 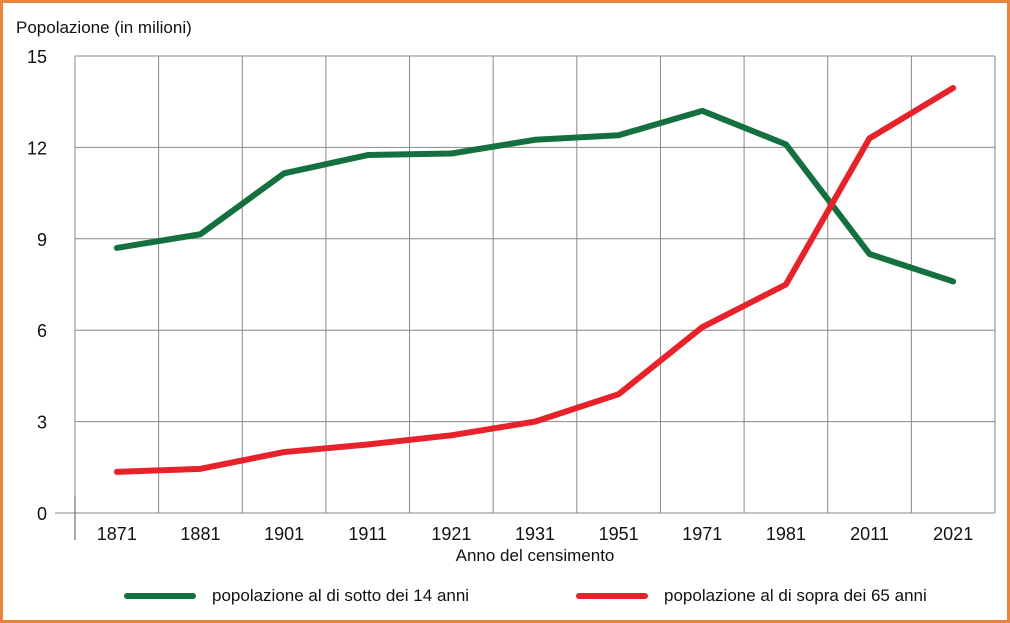 What do you see at coordinates (200, 534) in the screenshot?
I see `x-tick-label: 1881` at bounding box center [200, 534].